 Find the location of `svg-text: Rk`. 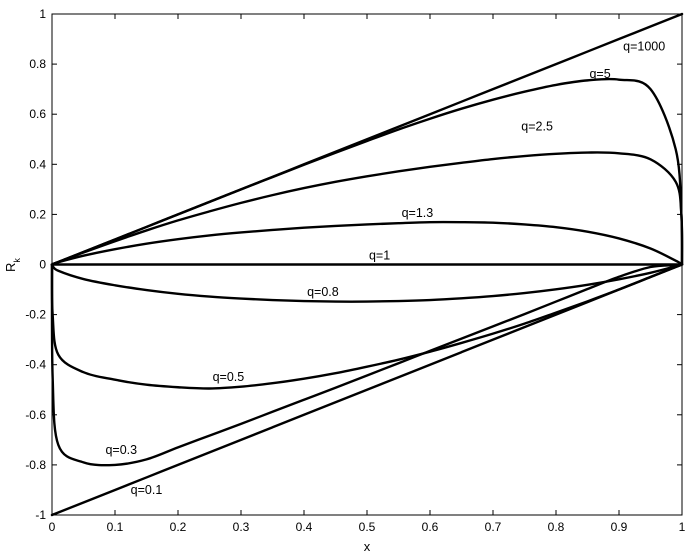

svg-text: Rk is located at coordinates (12, 265).